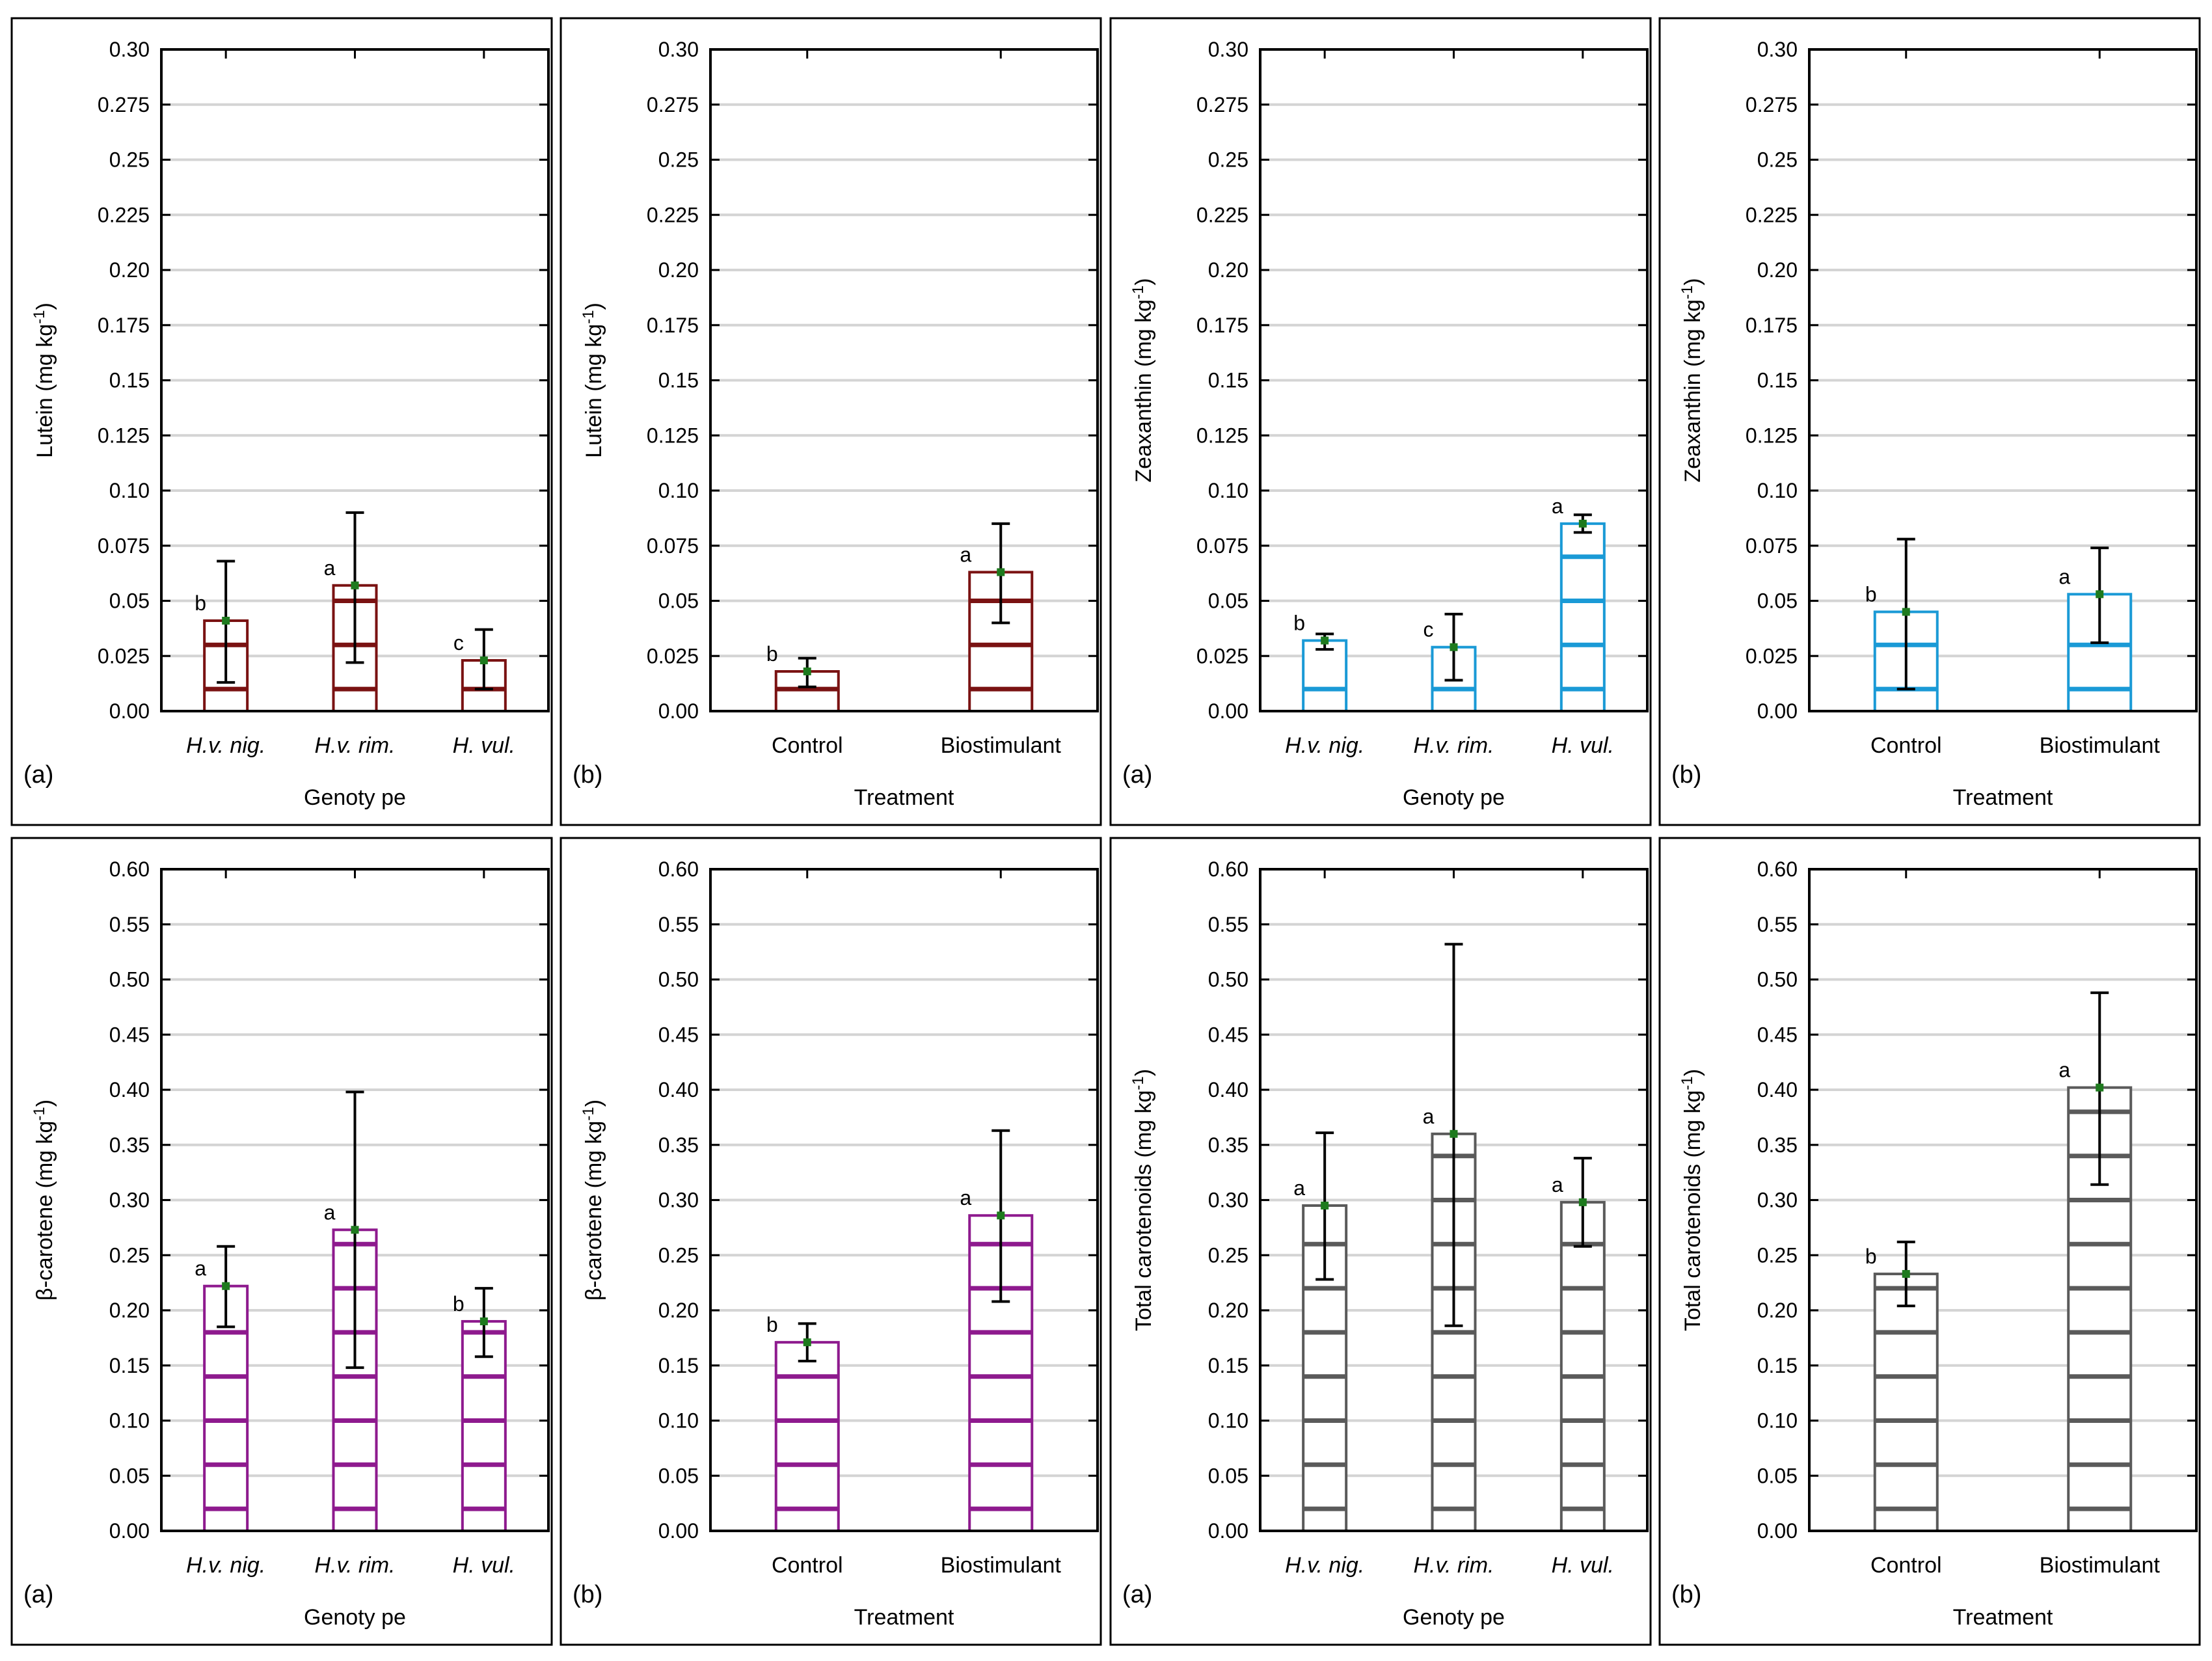  What do you see at coordinates (1692, 380) in the screenshot?
I see `y-axis-label: Zeaxanthin (mg kg-1)` at bounding box center [1692, 380].